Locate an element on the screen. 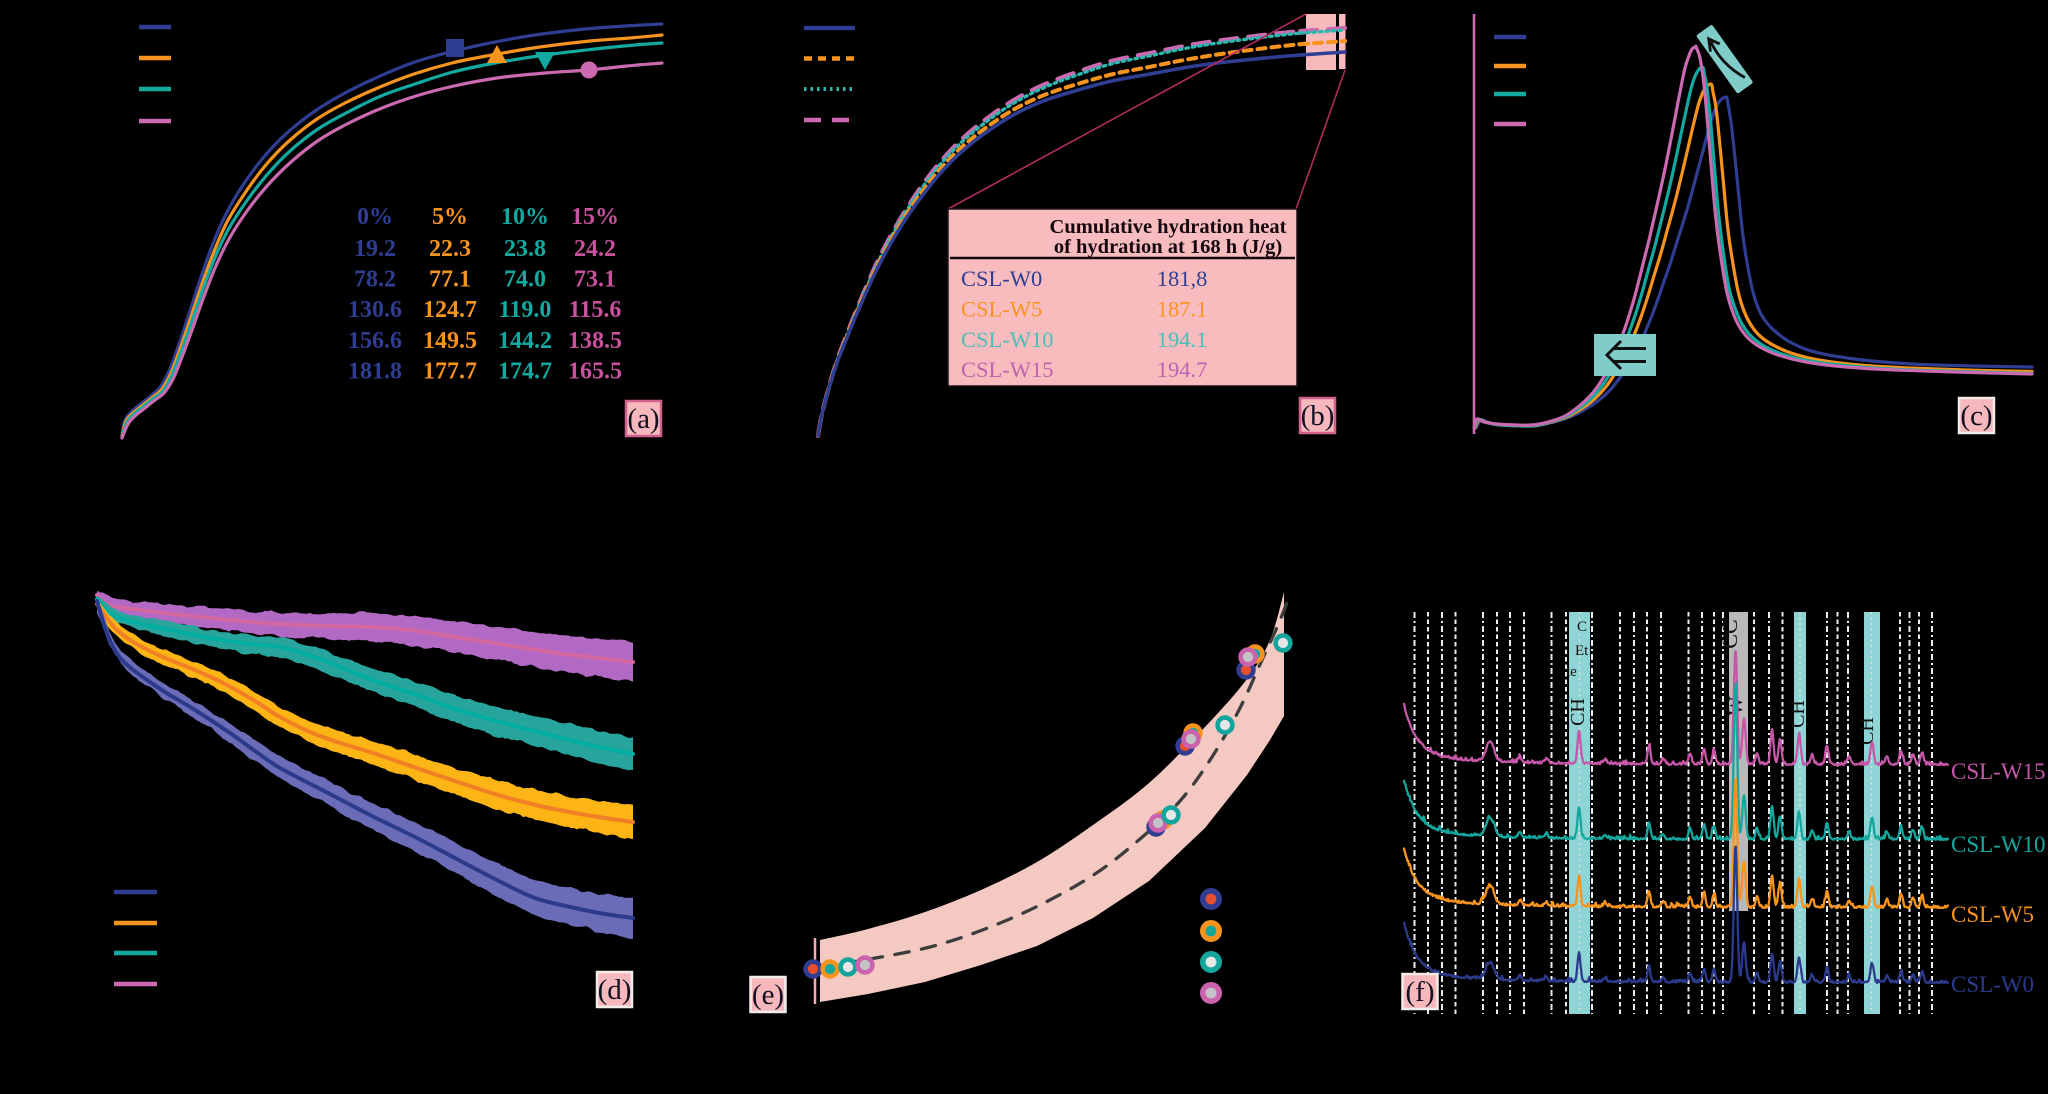 The width and height of the screenshot is (2048, 1094). svg-text: 181,8 is located at coordinates (1182, 278).